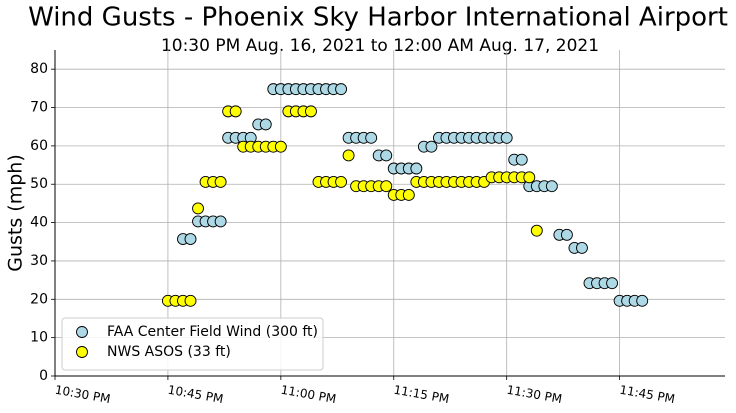  Describe the element at coordinates (169, 352) in the screenshot. I see `legend-label: NWS ASOS (33 ft)` at that location.